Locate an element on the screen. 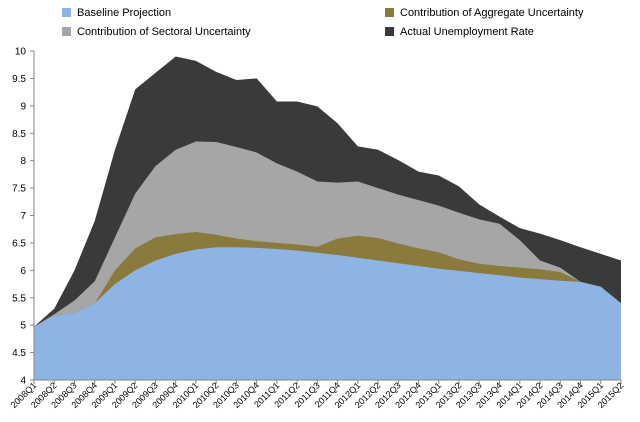  y-tick-label: 10 is located at coordinates (21, 52).